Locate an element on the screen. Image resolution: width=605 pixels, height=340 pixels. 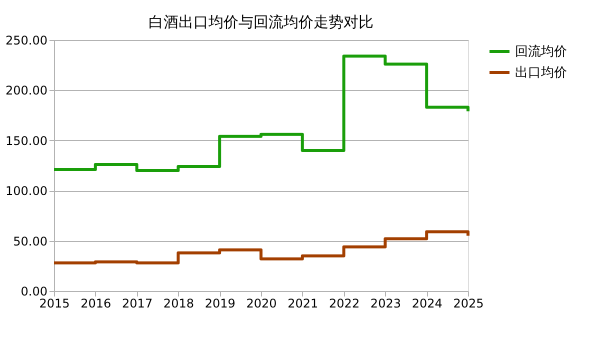
x-tick-label: 2018 is located at coordinates (178, 303).